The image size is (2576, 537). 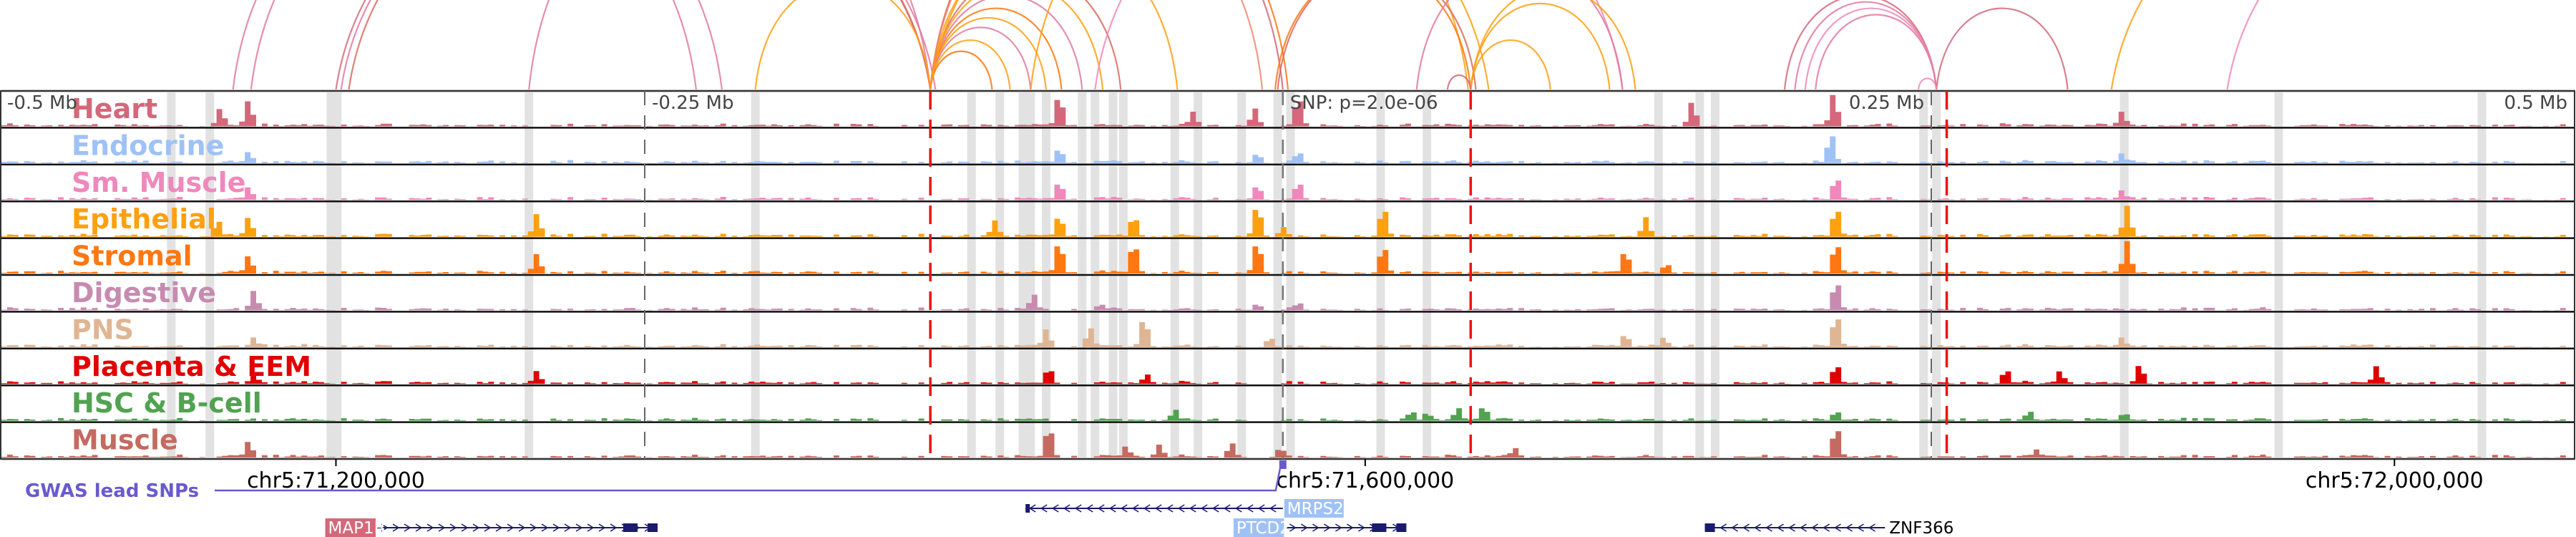 What do you see at coordinates (42, 103) in the screenshot?
I see `offset-label: -0.5 Mb` at bounding box center [42, 103].